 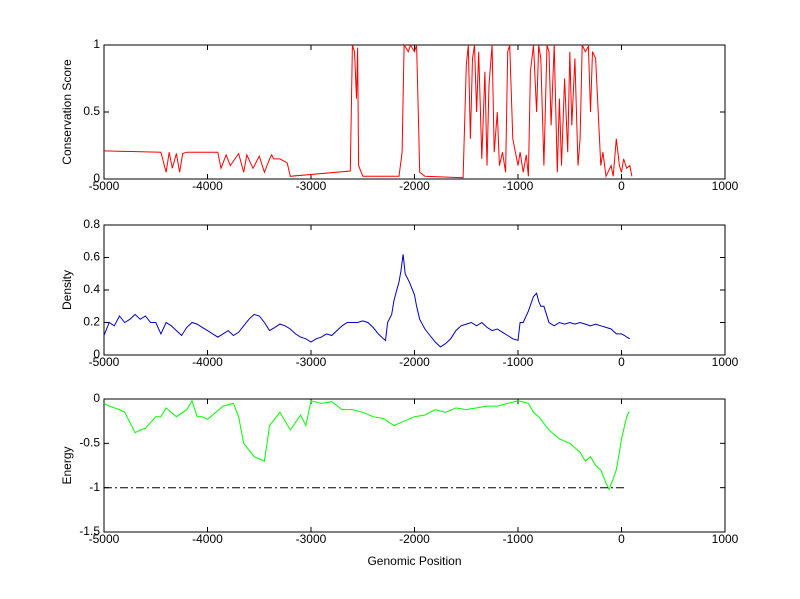 I want to click on y-tick-label: -1.5, so click(x=89, y=531).